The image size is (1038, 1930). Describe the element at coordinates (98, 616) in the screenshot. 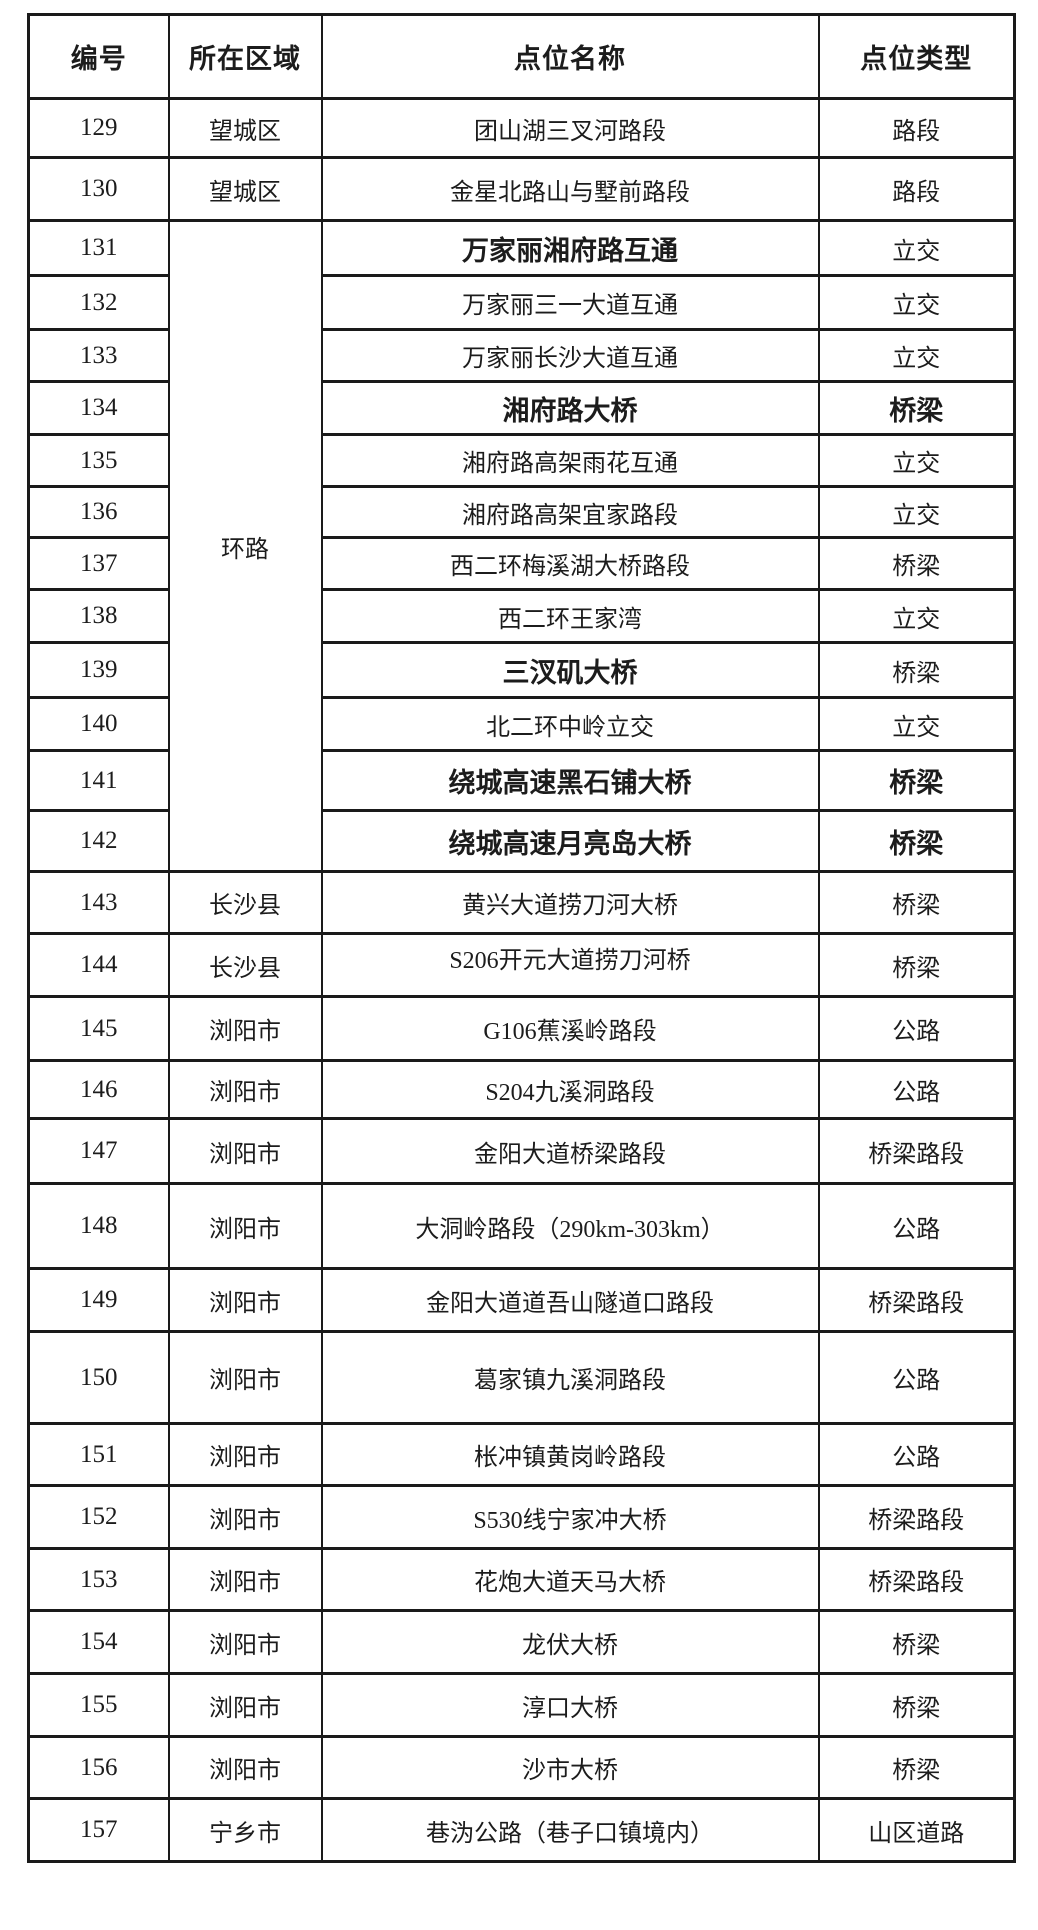

I see `cell-id: 138` at that location.